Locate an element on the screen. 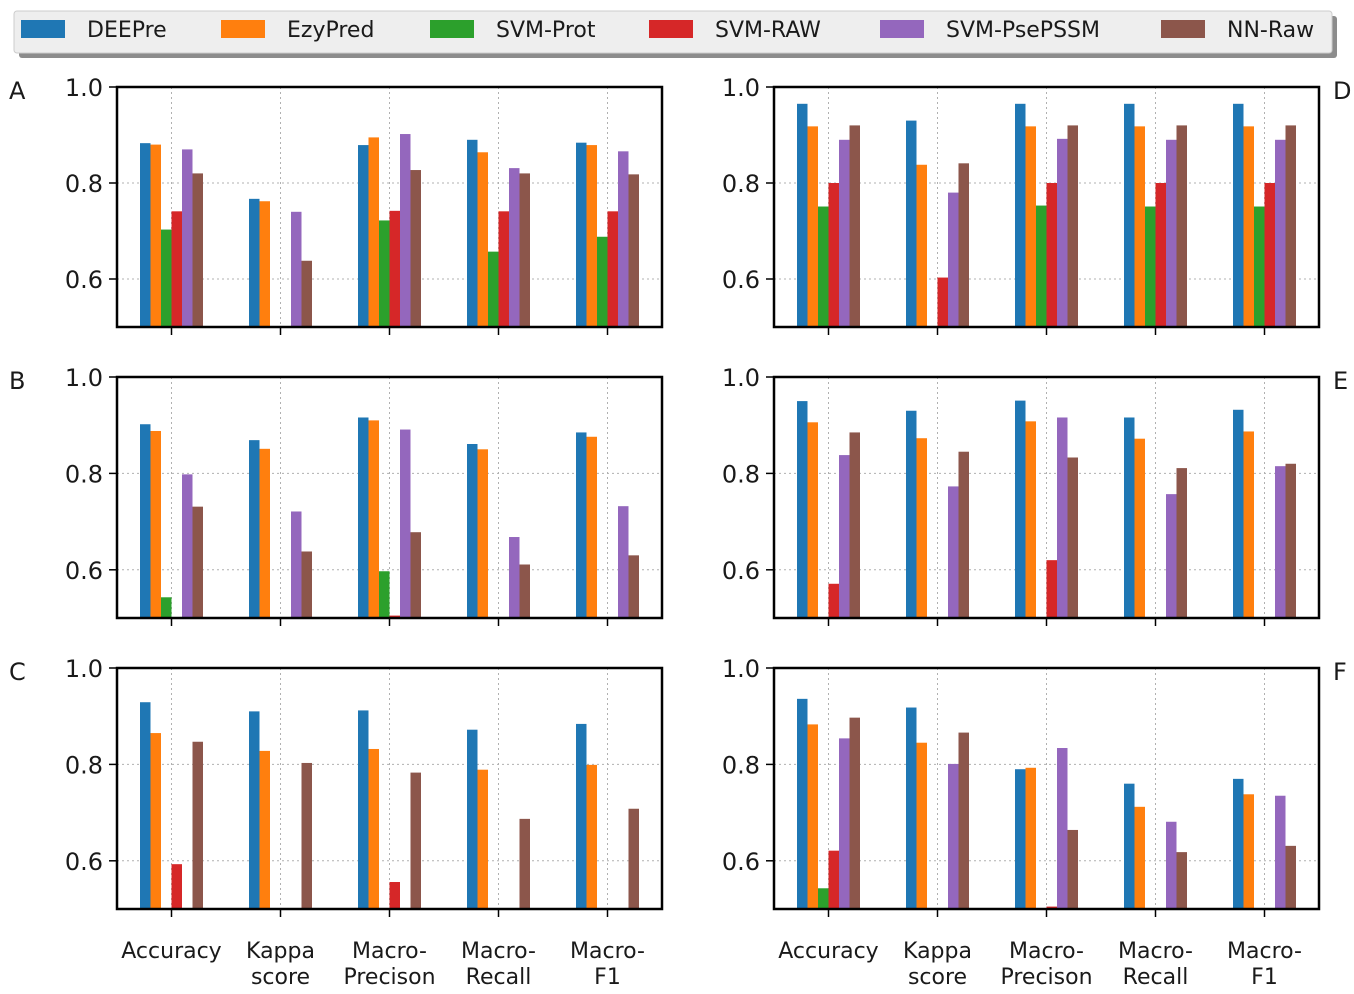  legend-label-svm-raw: SVM-RAW is located at coordinates (768, 30).